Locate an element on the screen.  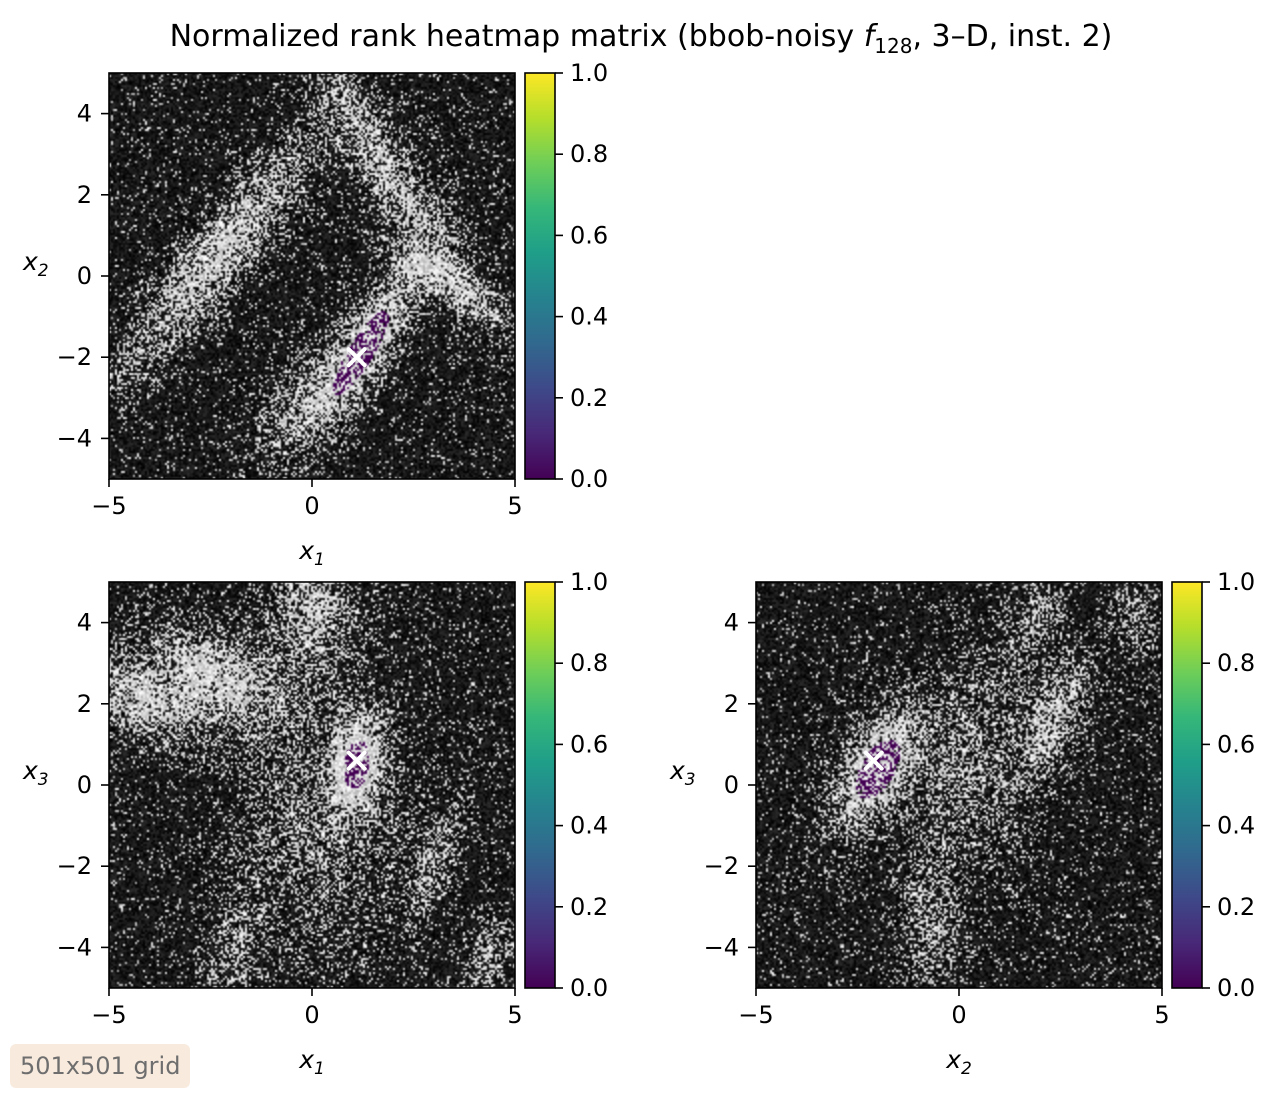
y-axis-label: x2 is located at coordinates (35, 264).